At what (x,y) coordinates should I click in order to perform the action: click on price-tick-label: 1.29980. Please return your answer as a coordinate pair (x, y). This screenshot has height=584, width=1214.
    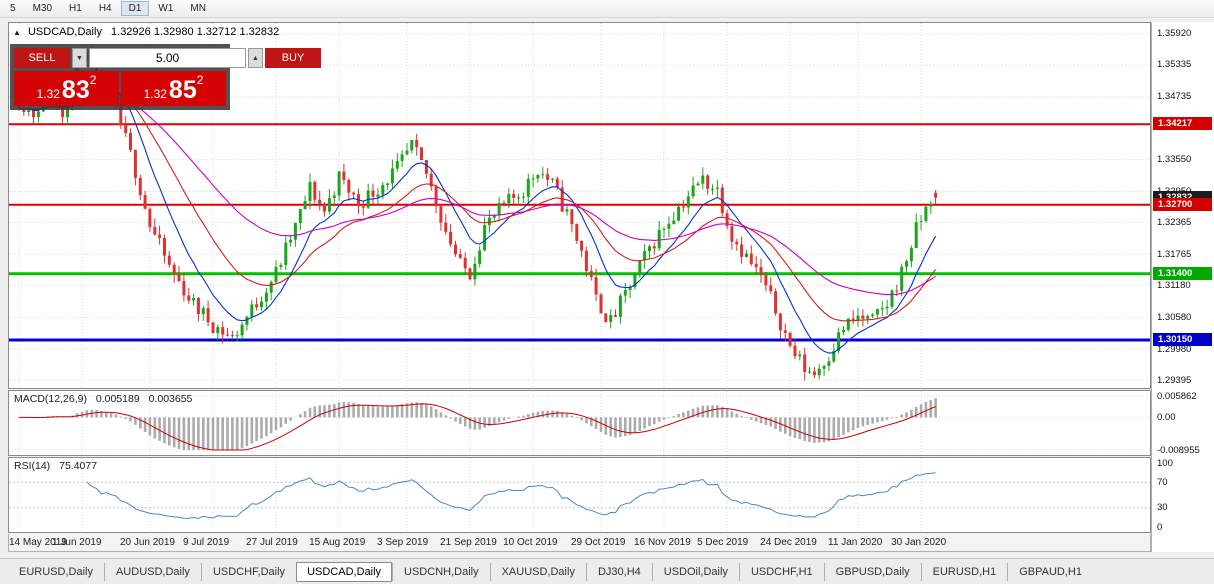
    Looking at the image, I should click on (1174, 349).